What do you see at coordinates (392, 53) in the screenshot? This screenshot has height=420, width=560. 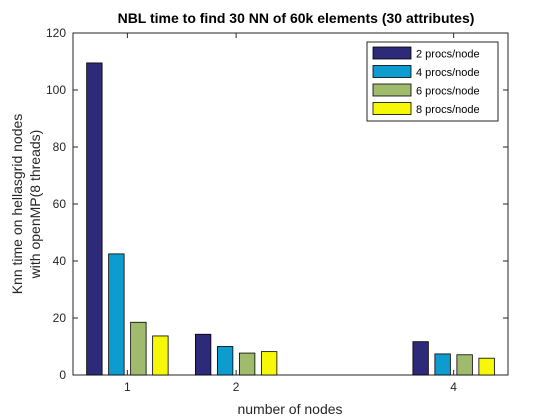 I see `legend-swatch-2-procs-node` at bounding box center [392, 53].